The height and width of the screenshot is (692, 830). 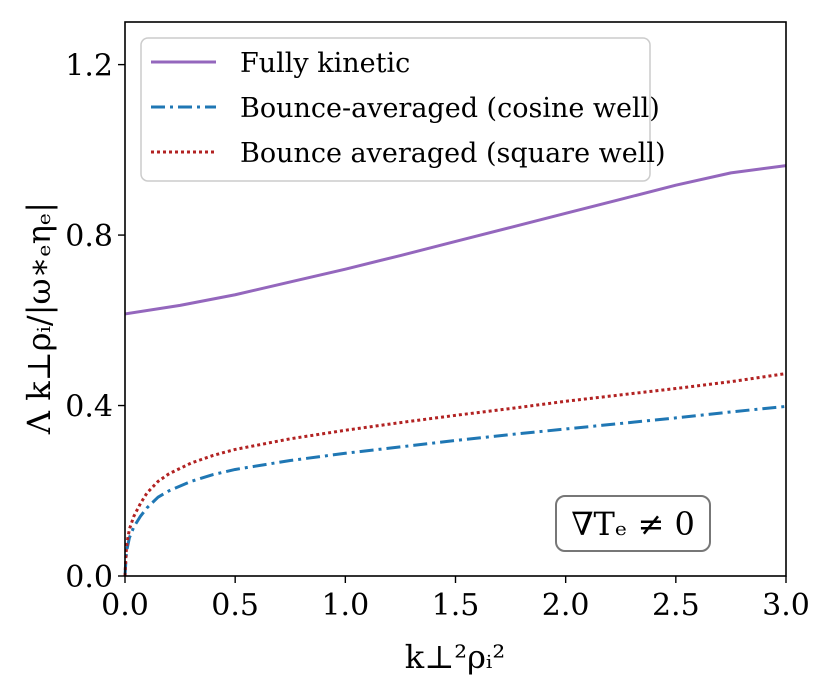 What do you see at coordinates (39, 318) in the screenshot?
I see `y-axis-label: Λ k⊥ρᵢ/|ω∗ₑηₑ|` at bounding box center [39, 318].